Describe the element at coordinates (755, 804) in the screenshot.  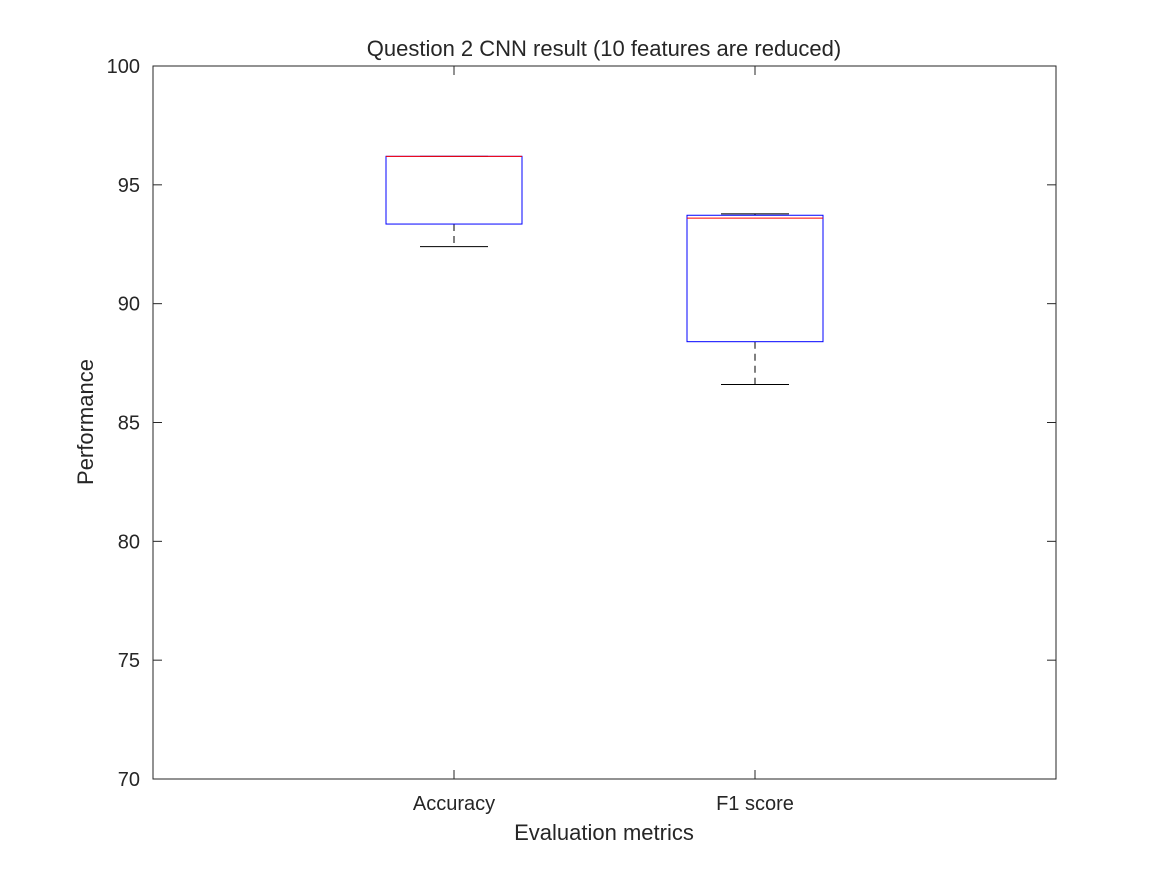
I see `x-tick-label: F1 score` at that location.